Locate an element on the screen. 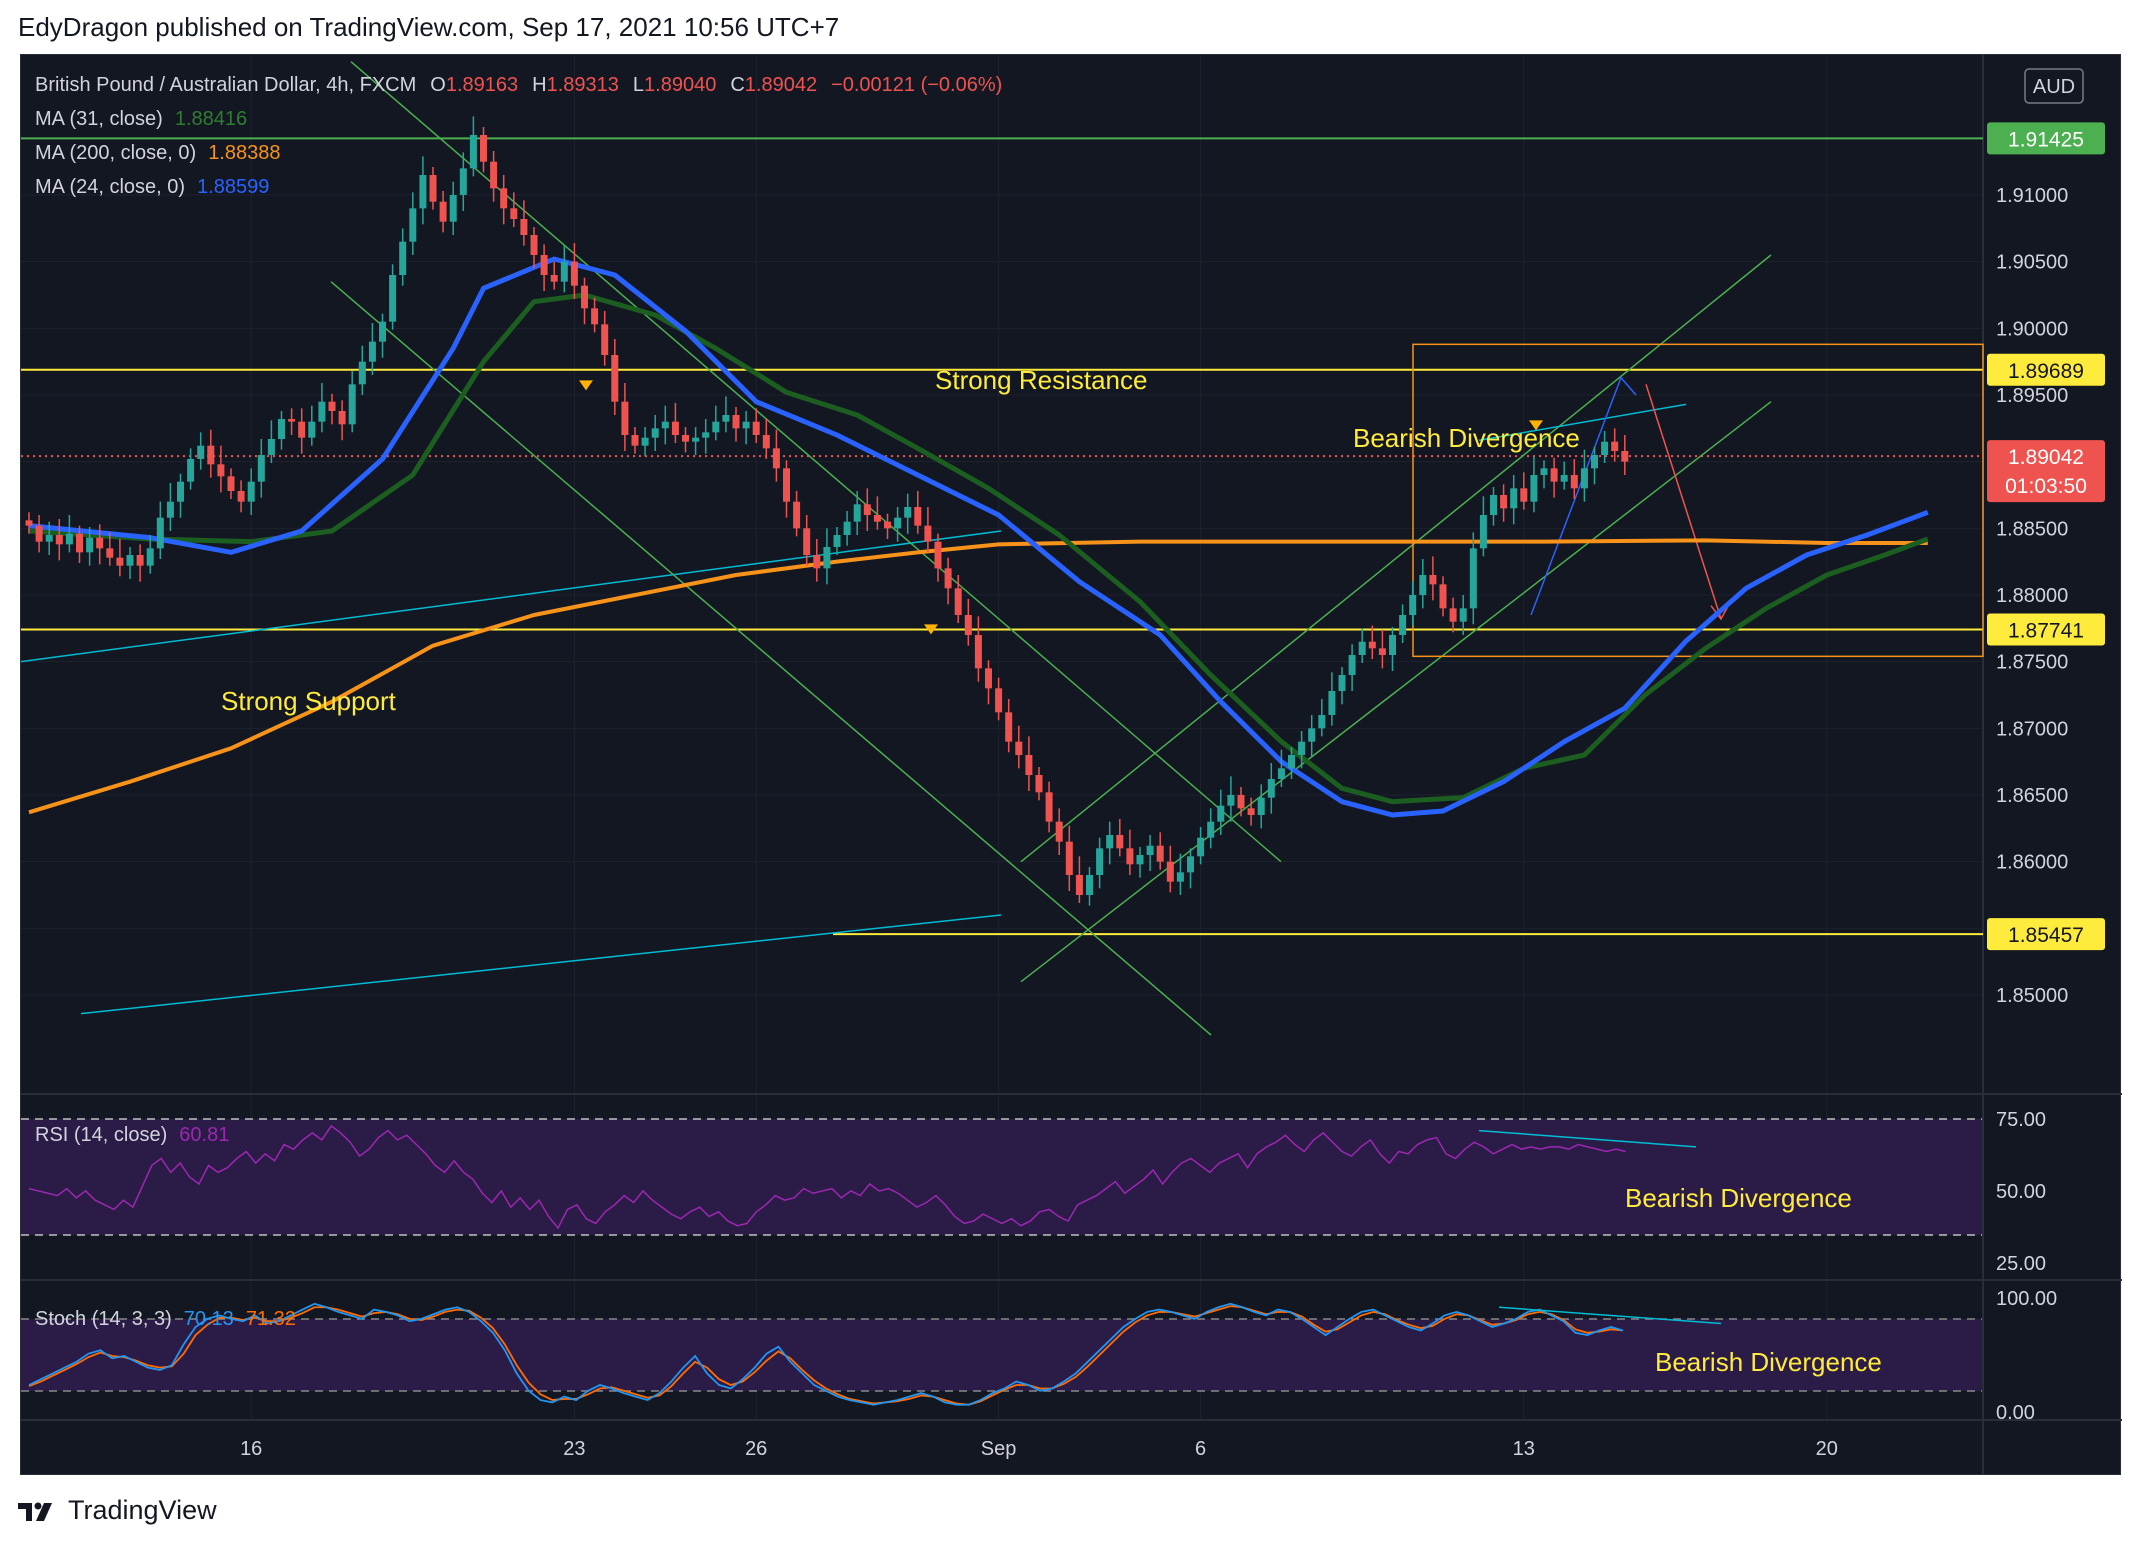  time-tick-label: 20 is located at coordinates (1827, 1449).